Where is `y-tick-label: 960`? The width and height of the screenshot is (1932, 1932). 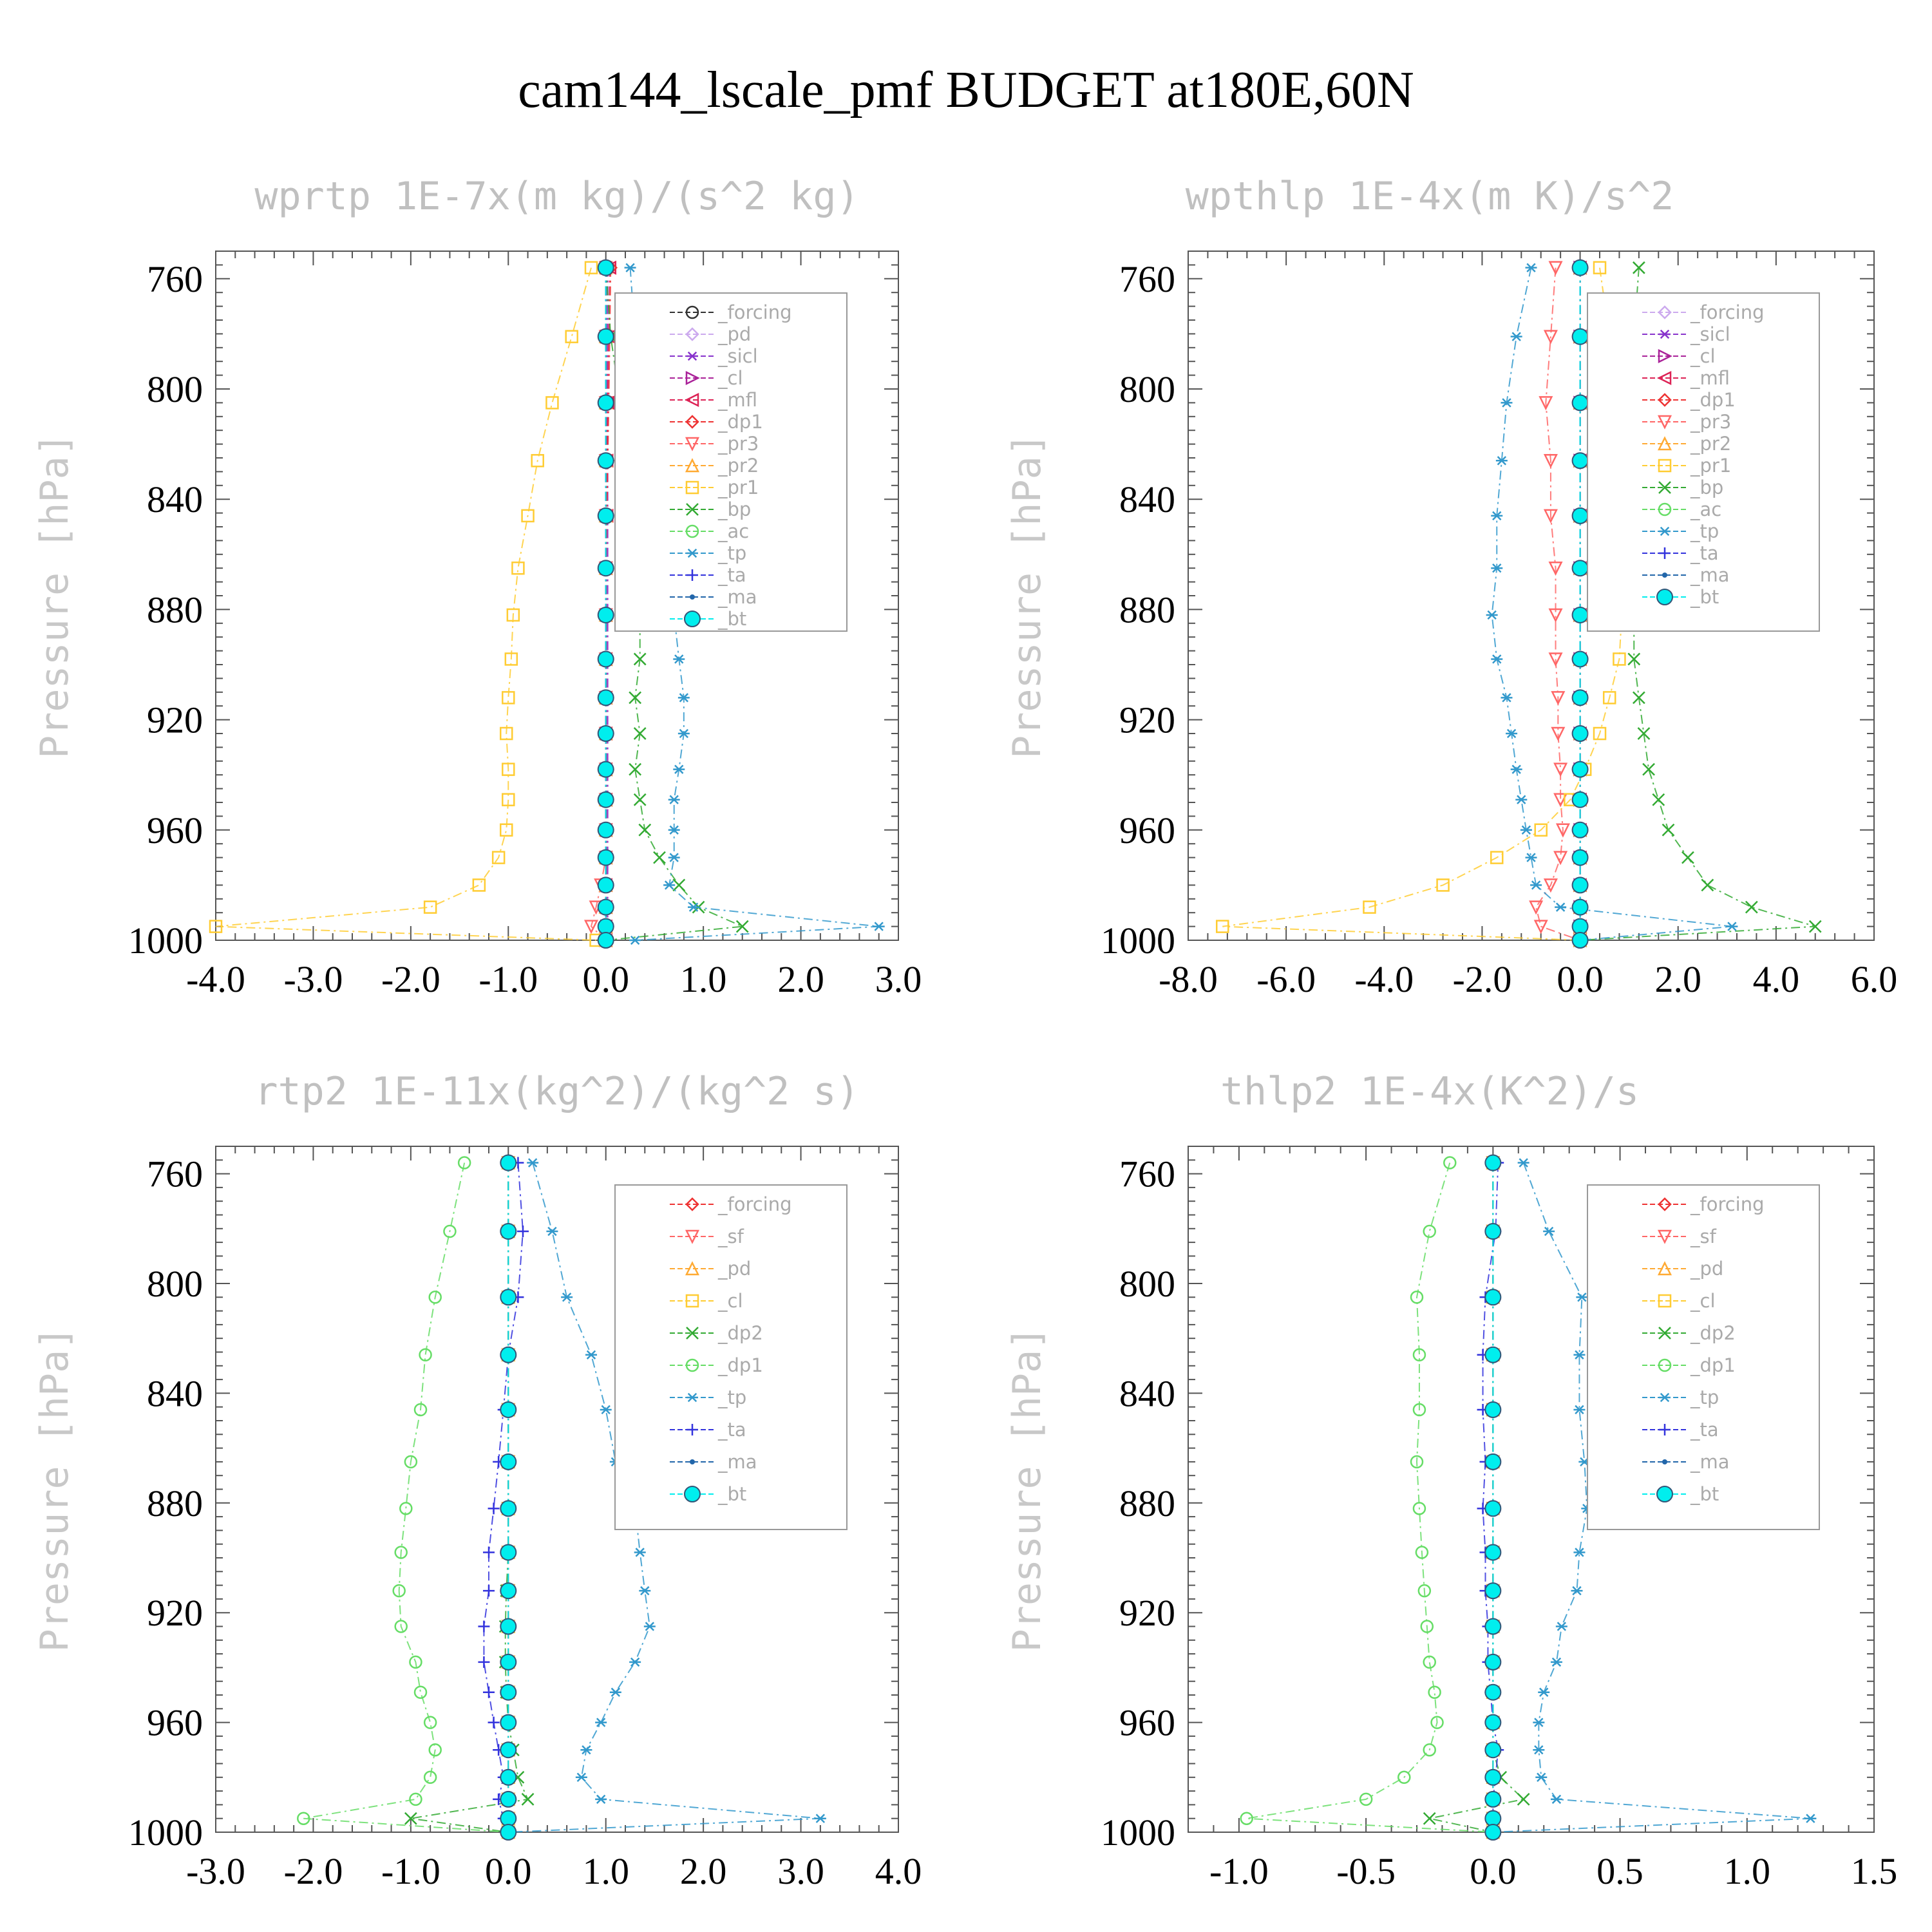
y-tick-label: 960 is located at coordinates (175, 1723).